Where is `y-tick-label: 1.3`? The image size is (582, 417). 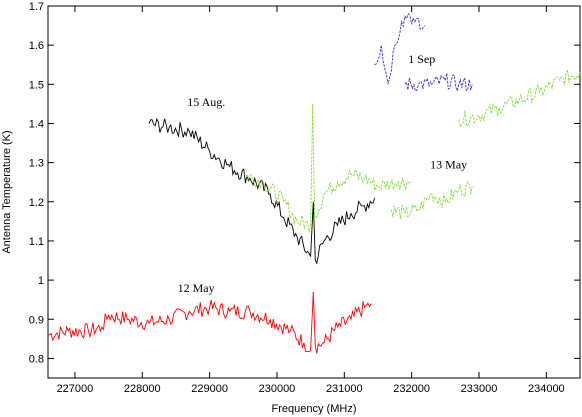 y-tick-label: 1.3 is located at coordinates (36, 164).